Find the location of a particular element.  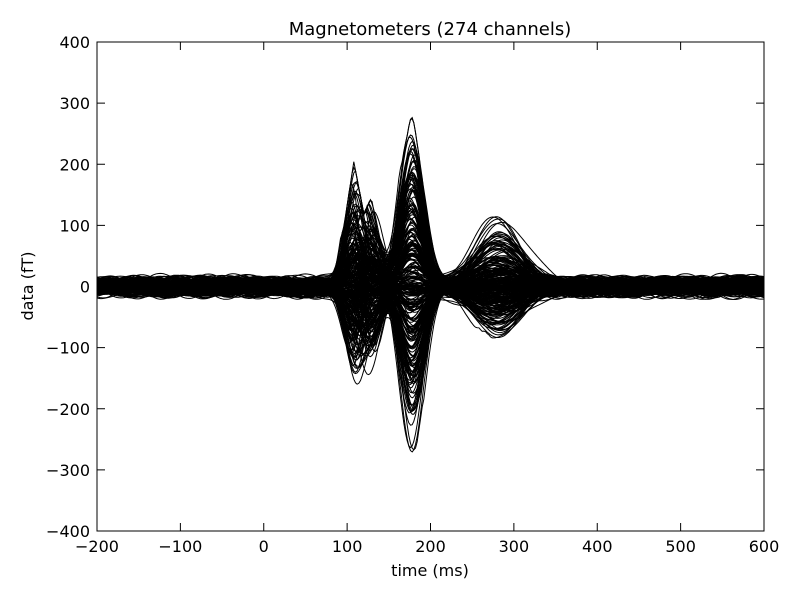

x-tick-label: 100 is located at coordinates (347, 546).